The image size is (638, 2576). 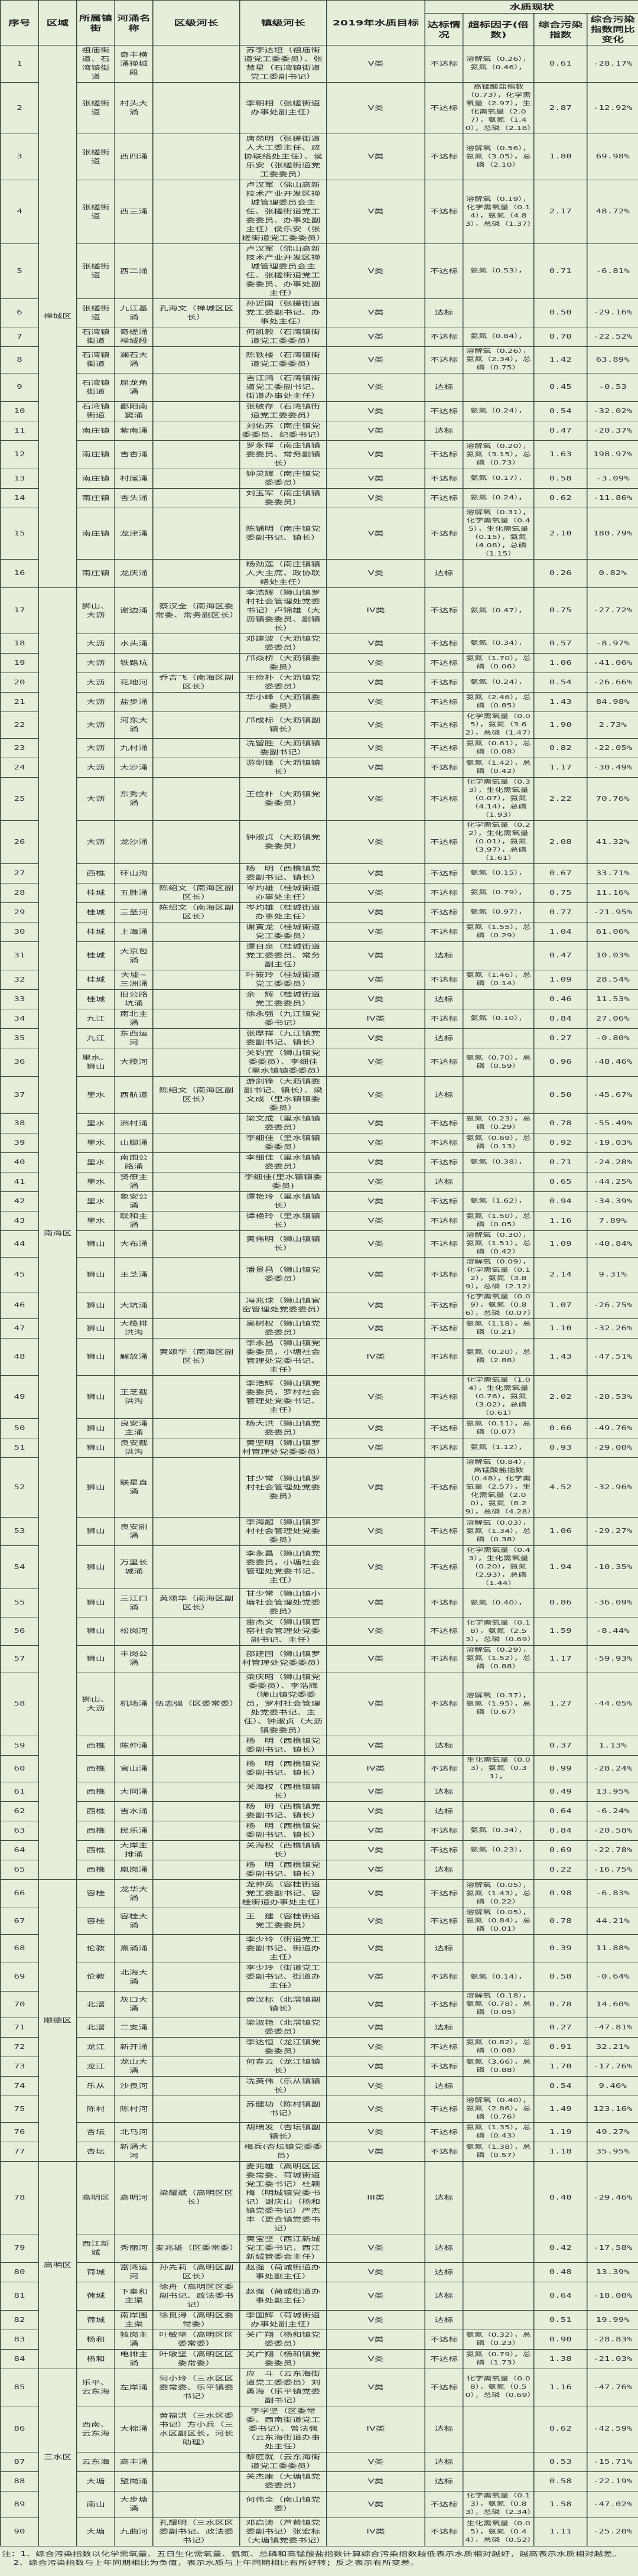 I want to click on cell-river: 高丰涌, so click(x=134, y=2462).